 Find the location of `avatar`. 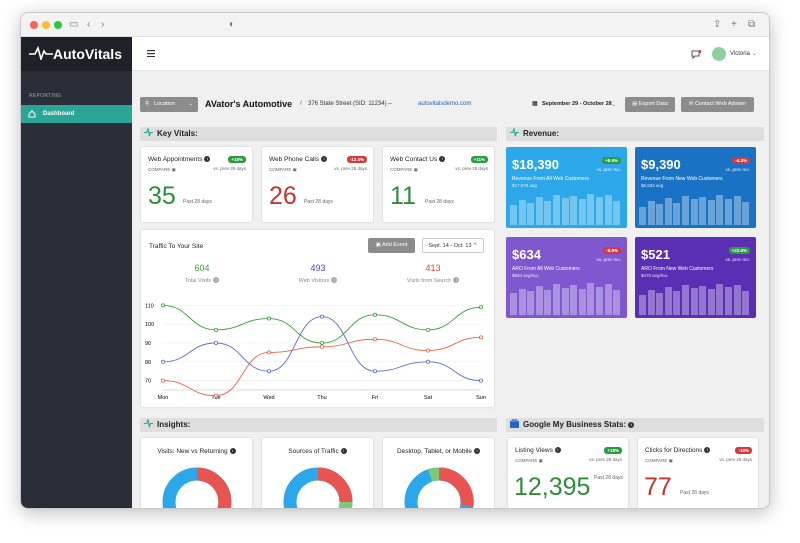

avatar is located at coordinates (719, 54).